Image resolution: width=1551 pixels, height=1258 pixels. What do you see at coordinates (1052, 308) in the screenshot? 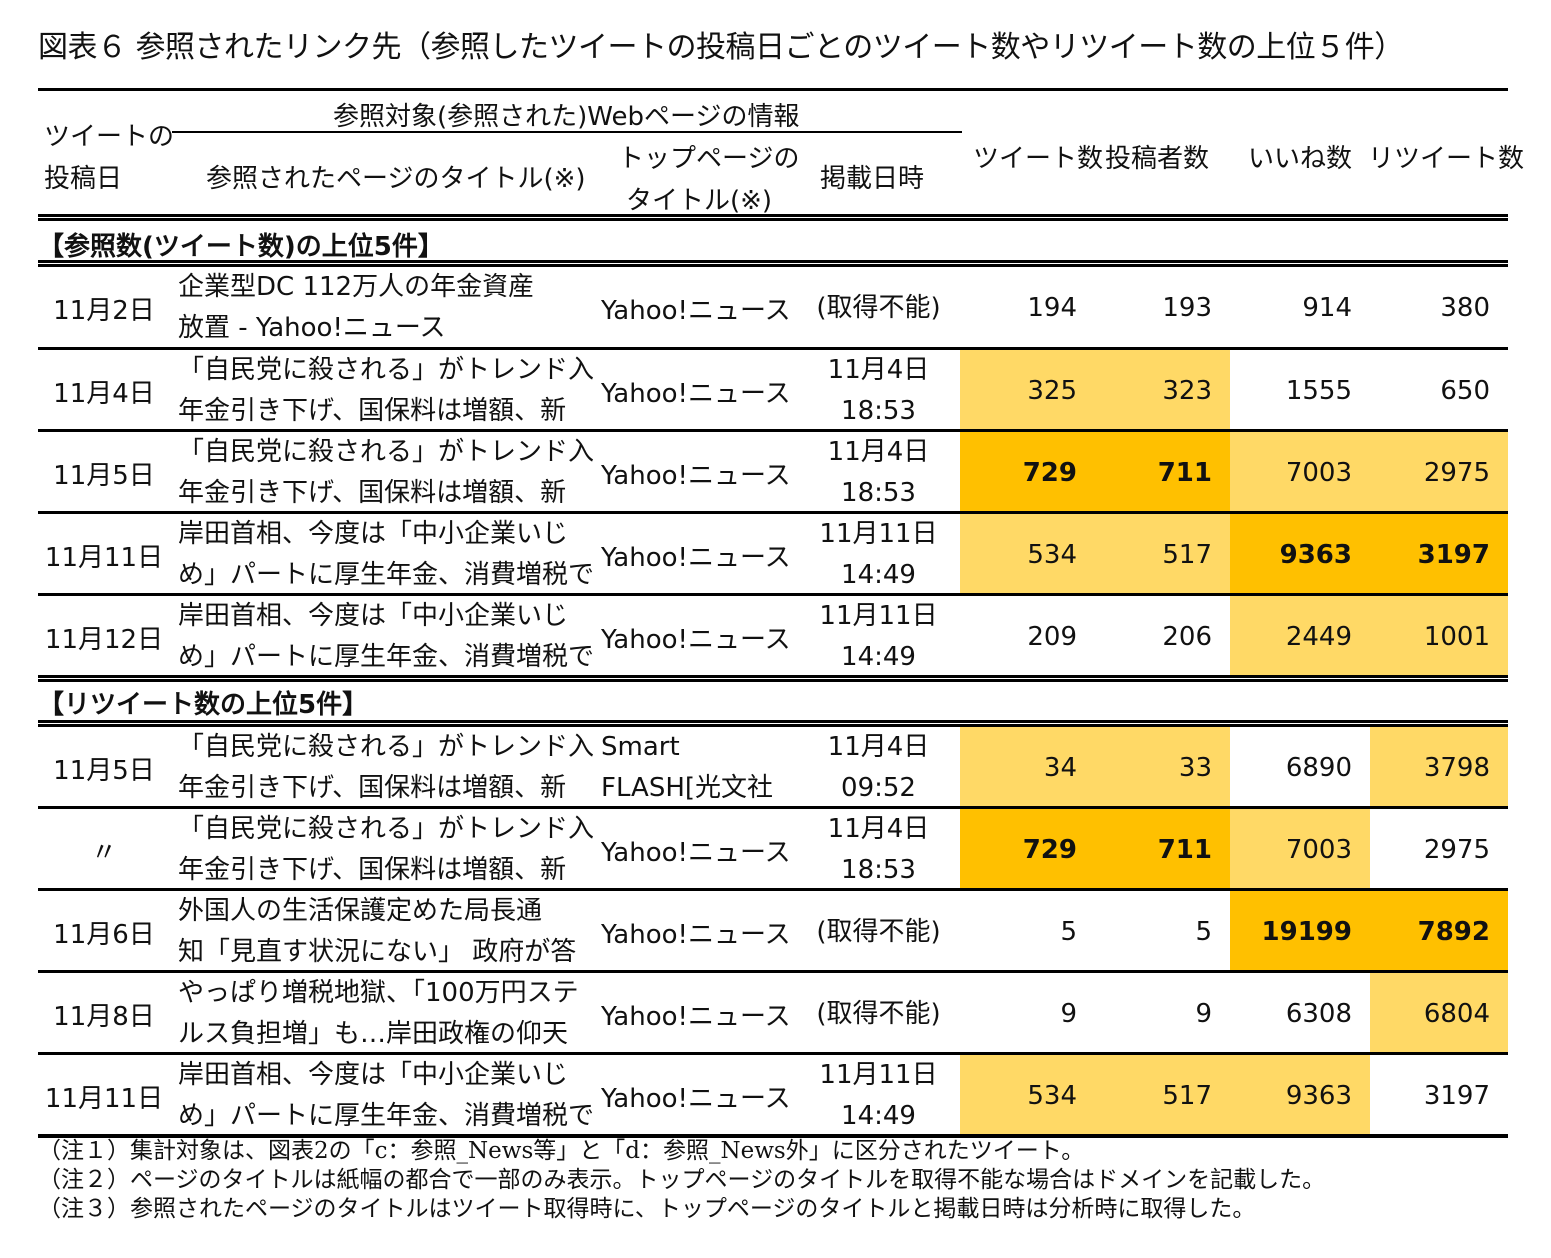
I see `tweets-value: 194` at bounding box center [1052, 308].